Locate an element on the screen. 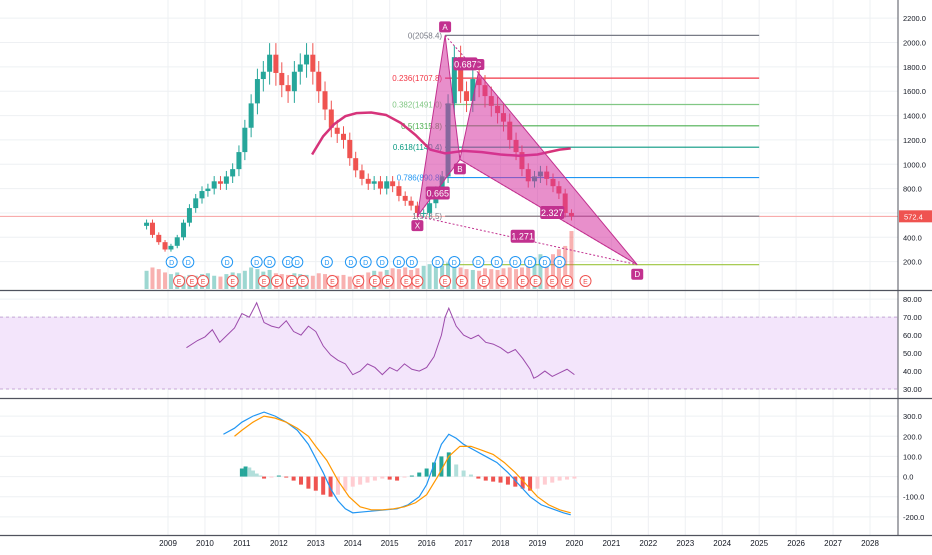 The height and width of the screenshot is (555, 932). time-axis-tick-label: 2015 is located at coordinates (390, 543).